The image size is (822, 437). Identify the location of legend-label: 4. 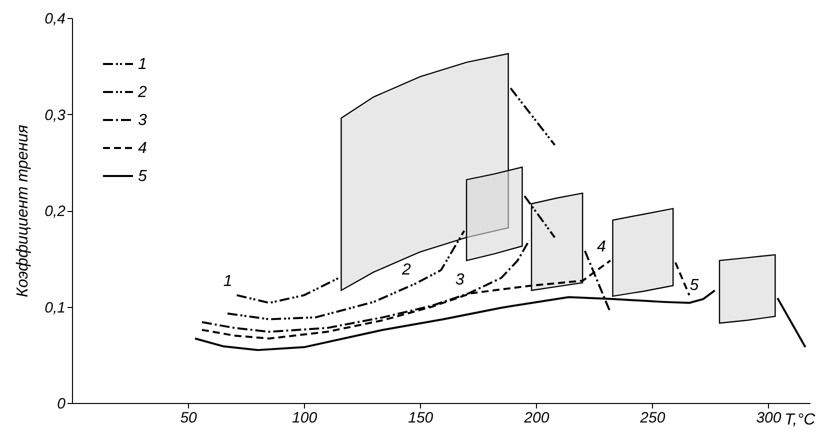
(142, 148).